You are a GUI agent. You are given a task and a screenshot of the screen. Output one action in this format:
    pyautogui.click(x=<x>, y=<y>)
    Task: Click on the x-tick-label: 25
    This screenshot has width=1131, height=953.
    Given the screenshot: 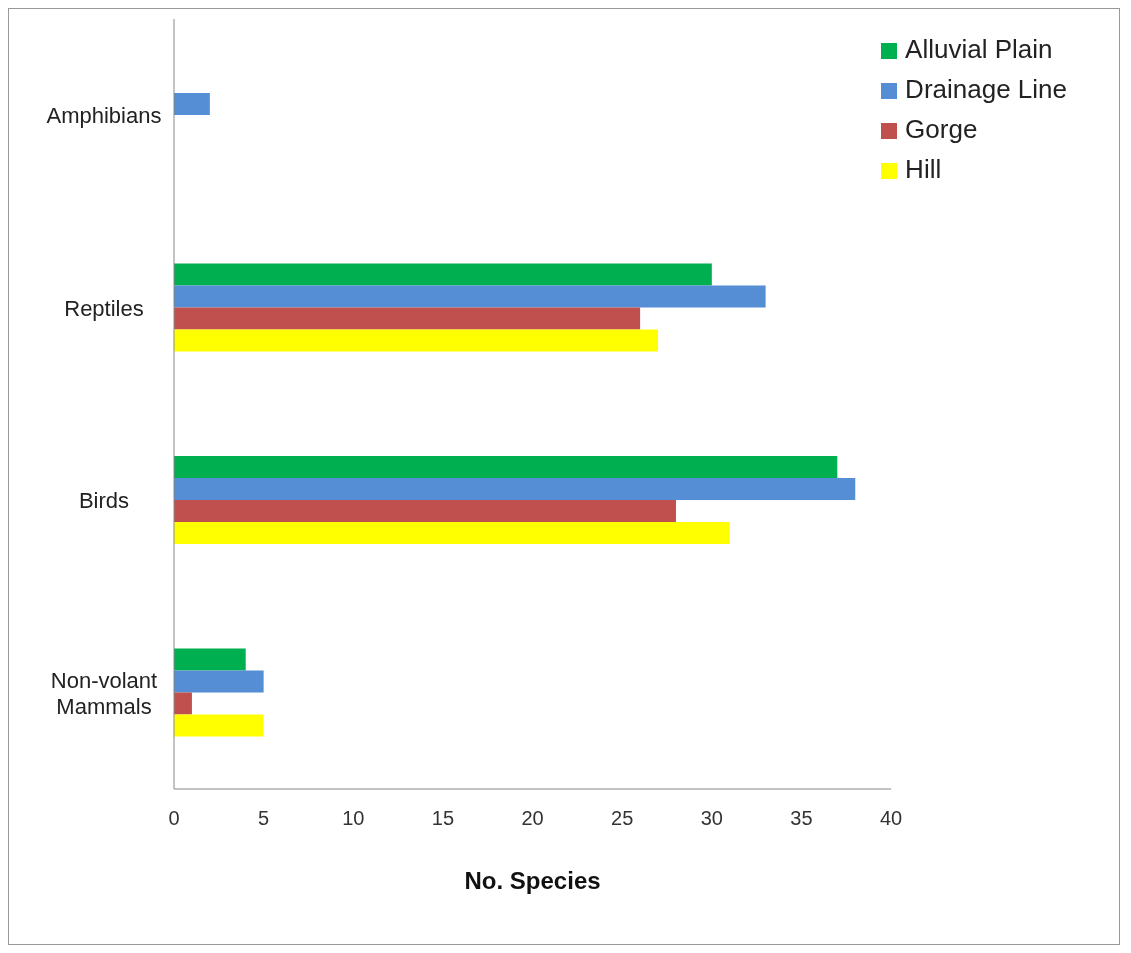 What is the action you would take?
    pyautogui.click(x=622, y=818)
    